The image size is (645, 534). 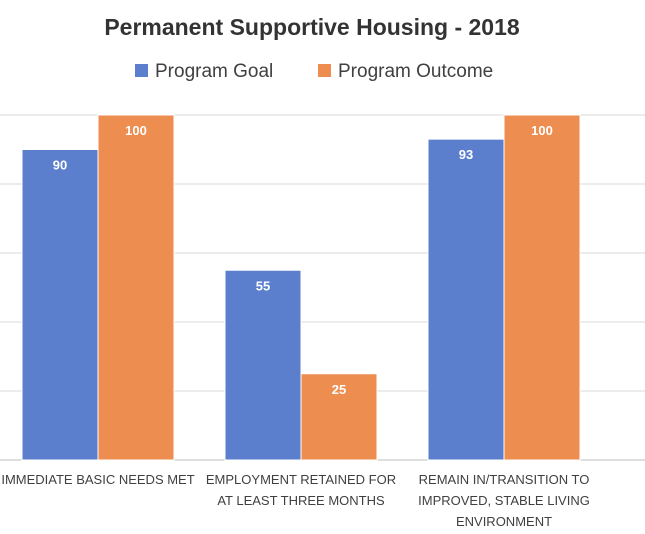 What do you see at coordinates (314, 71) in the screenshot?
I see `legend: Program Goal Program Outcome` at bounding box center [314, 71].